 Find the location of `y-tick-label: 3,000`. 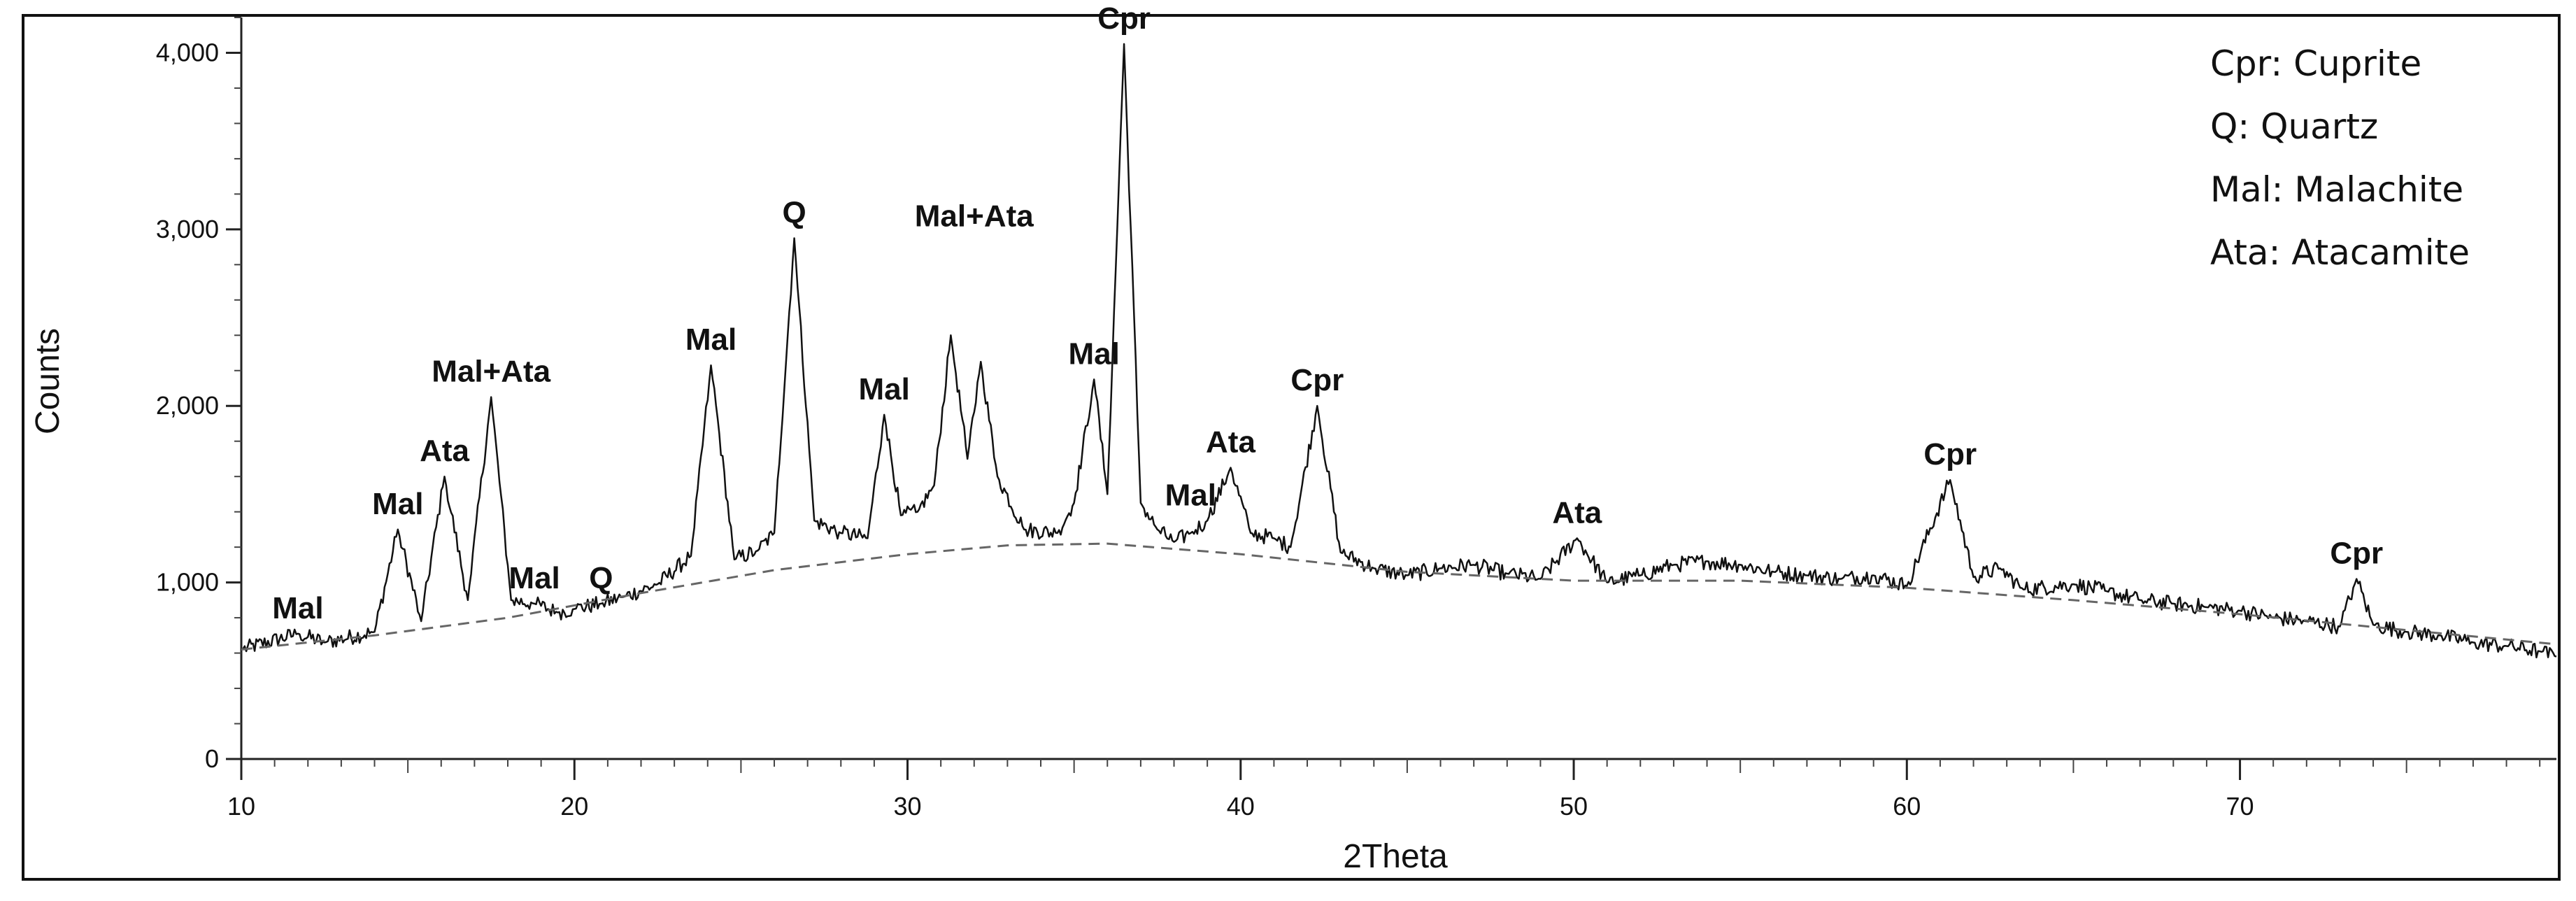

y-tick-label: 3,000 is located at coordinates (187, 229).